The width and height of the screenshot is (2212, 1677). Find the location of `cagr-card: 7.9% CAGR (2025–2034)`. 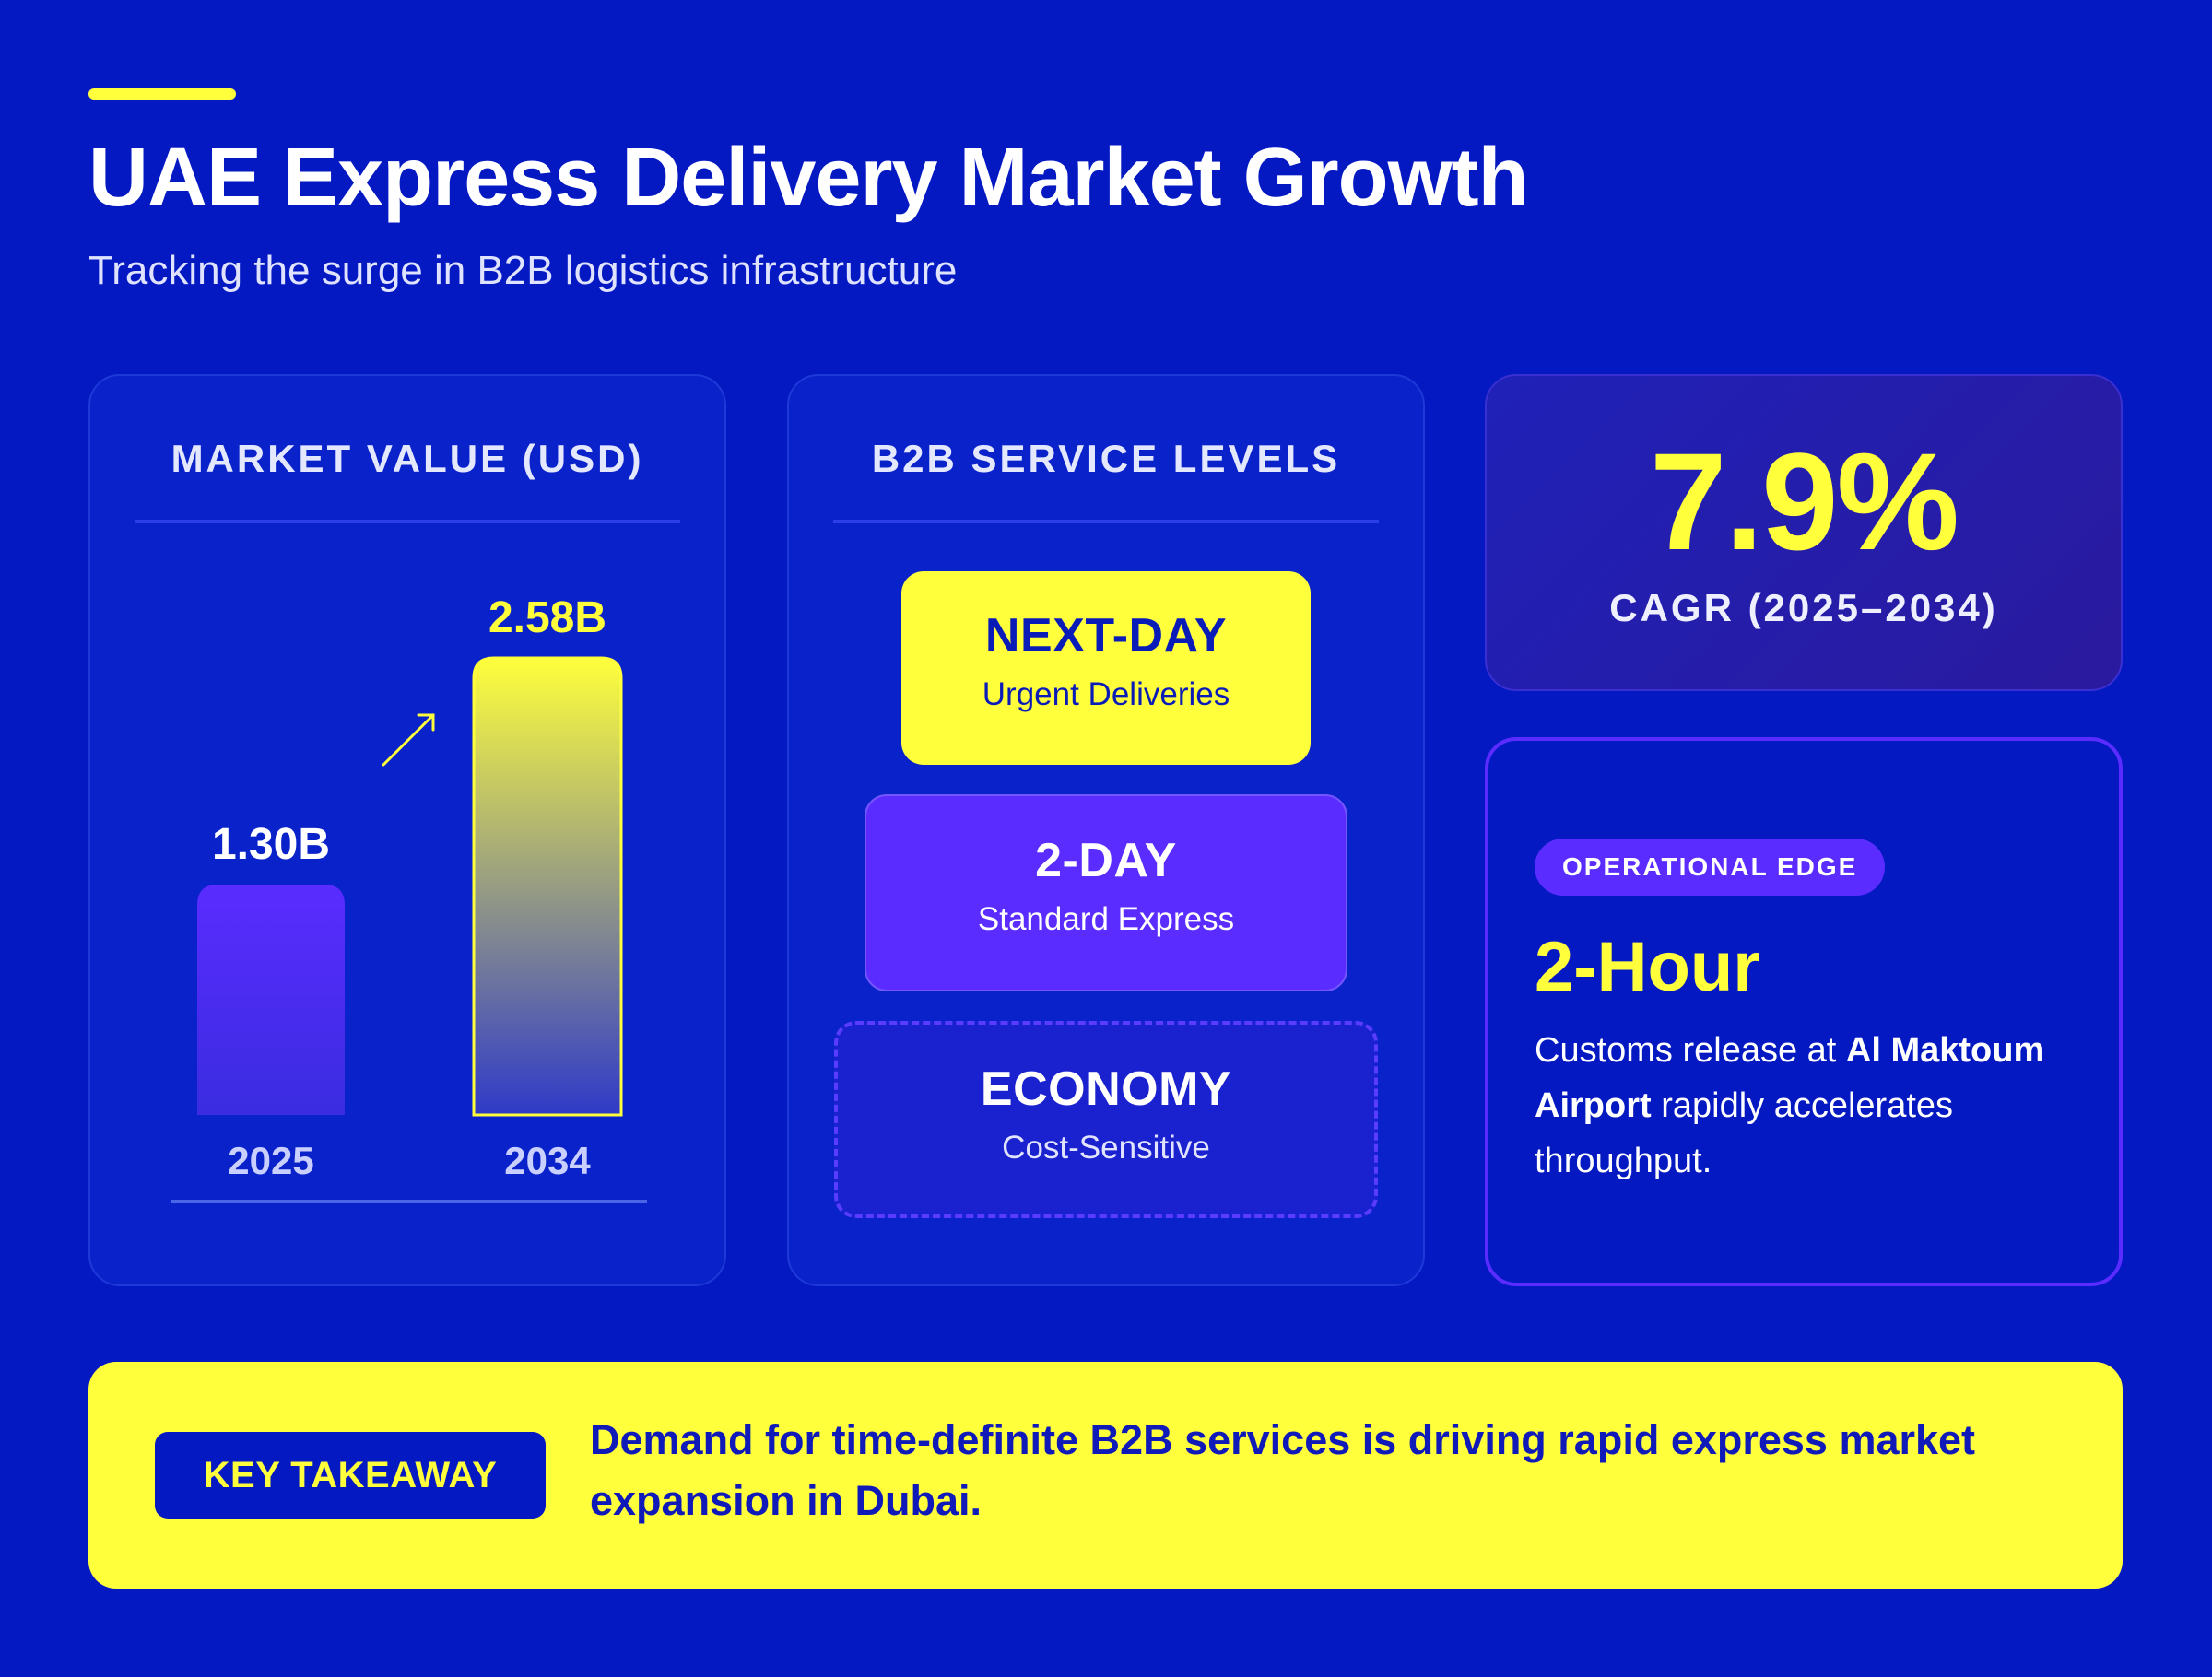

cagr-card: 7.9% CAGR (2025–2034) is located at coordinates (1804, 532).